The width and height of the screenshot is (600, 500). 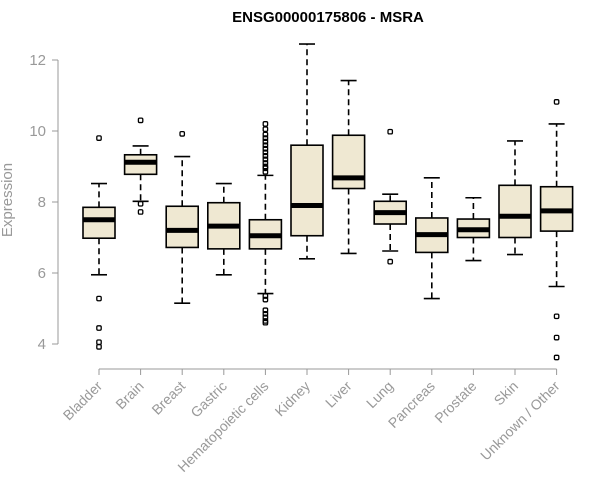 I want to click on box-pancreas, so click(x=431, y=238).